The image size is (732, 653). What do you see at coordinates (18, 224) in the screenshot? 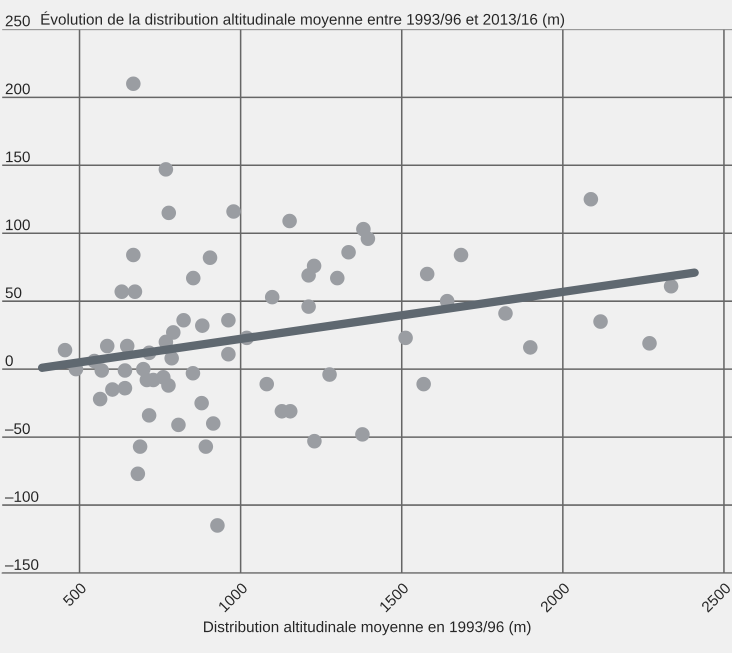
I see `y-tick-label: 100` at bounding box center [18, 224].